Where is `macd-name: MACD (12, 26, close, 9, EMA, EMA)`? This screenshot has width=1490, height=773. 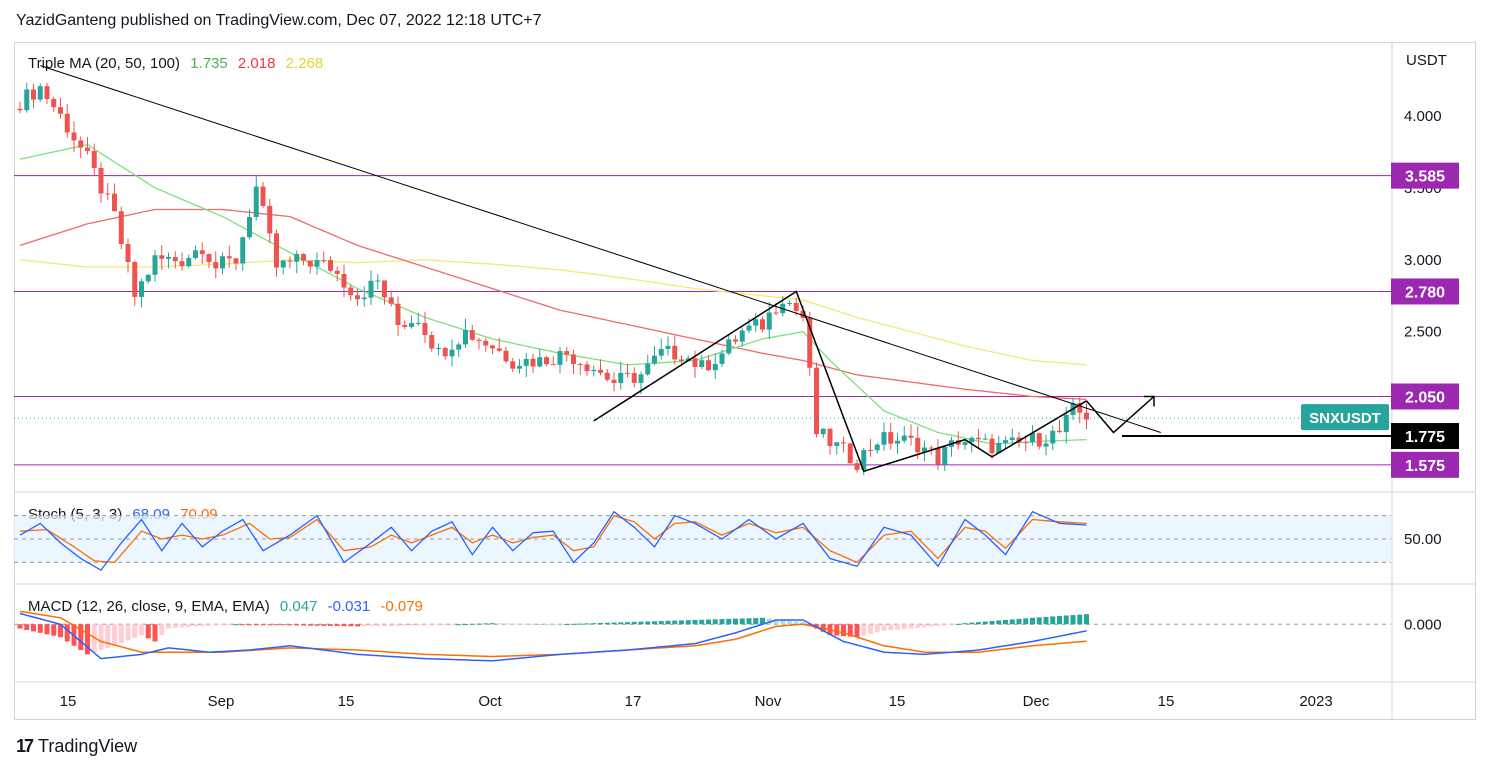
macd-name: MACD (12, 26, close, 9, EMA, EMA) is located at coordinates (149, 606).